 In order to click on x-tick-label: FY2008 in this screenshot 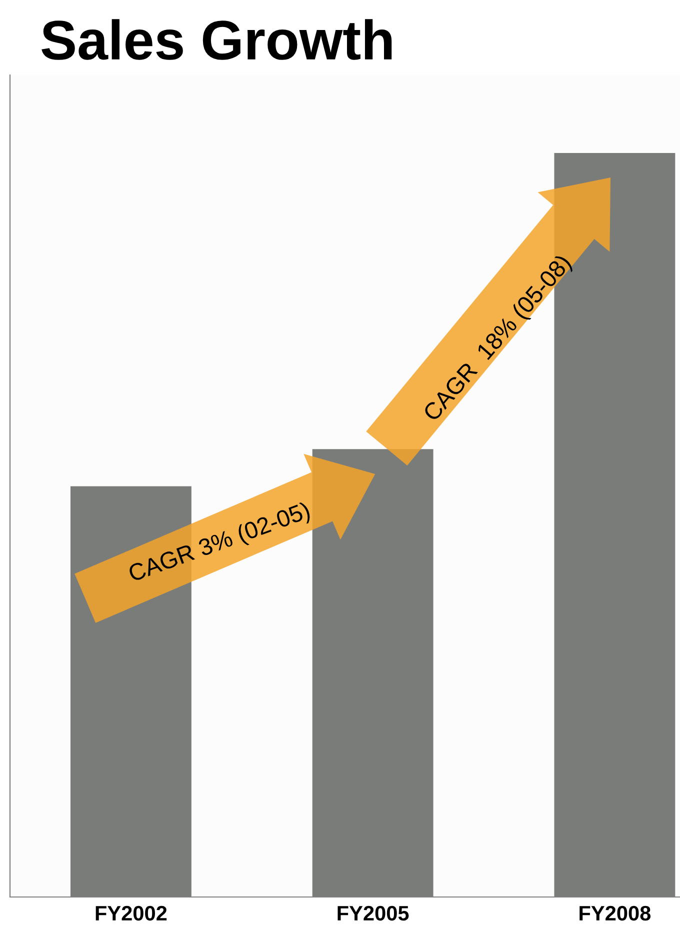, I will do `click(615, 913)`.